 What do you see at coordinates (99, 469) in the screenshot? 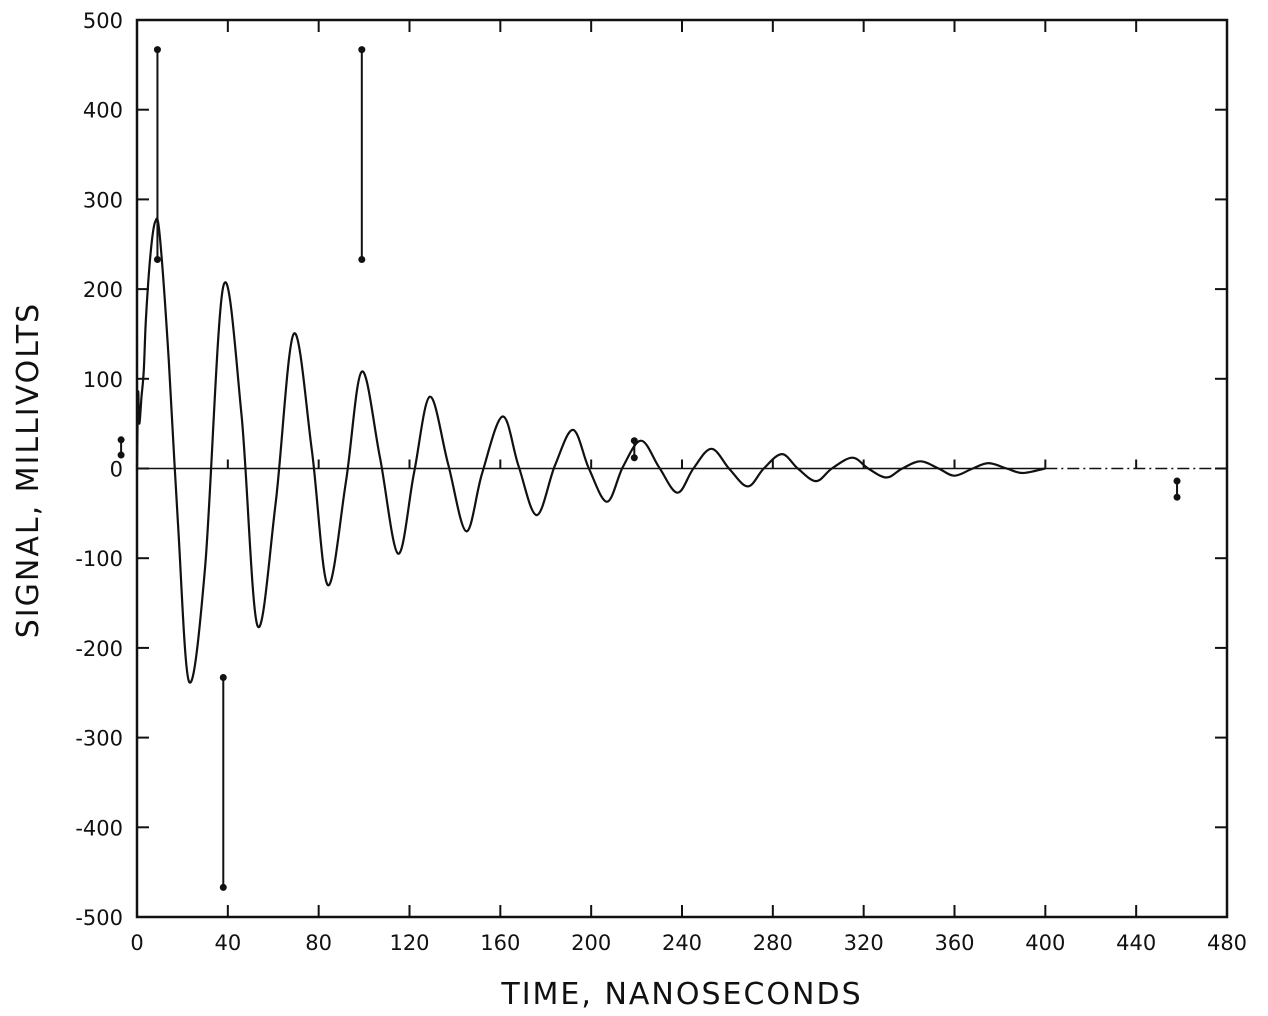
I see `y-axis-tick-labels: -500 -400 -300 -200 -100 0 100 200 300 400 500` at bounding box center [99, 469].